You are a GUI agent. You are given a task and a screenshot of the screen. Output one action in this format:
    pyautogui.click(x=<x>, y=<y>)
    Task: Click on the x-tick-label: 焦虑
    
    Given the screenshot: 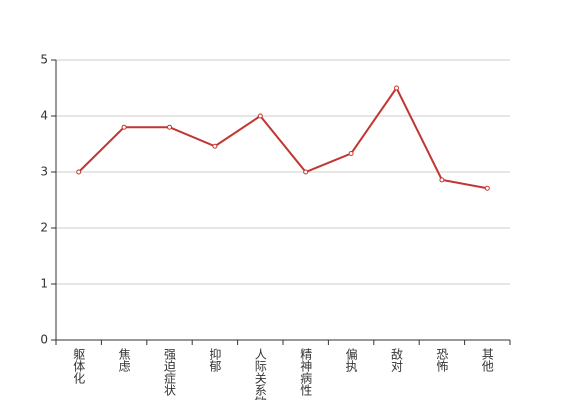 What is the action you would take?
    pyautogui.click(x=124, y=360)
    